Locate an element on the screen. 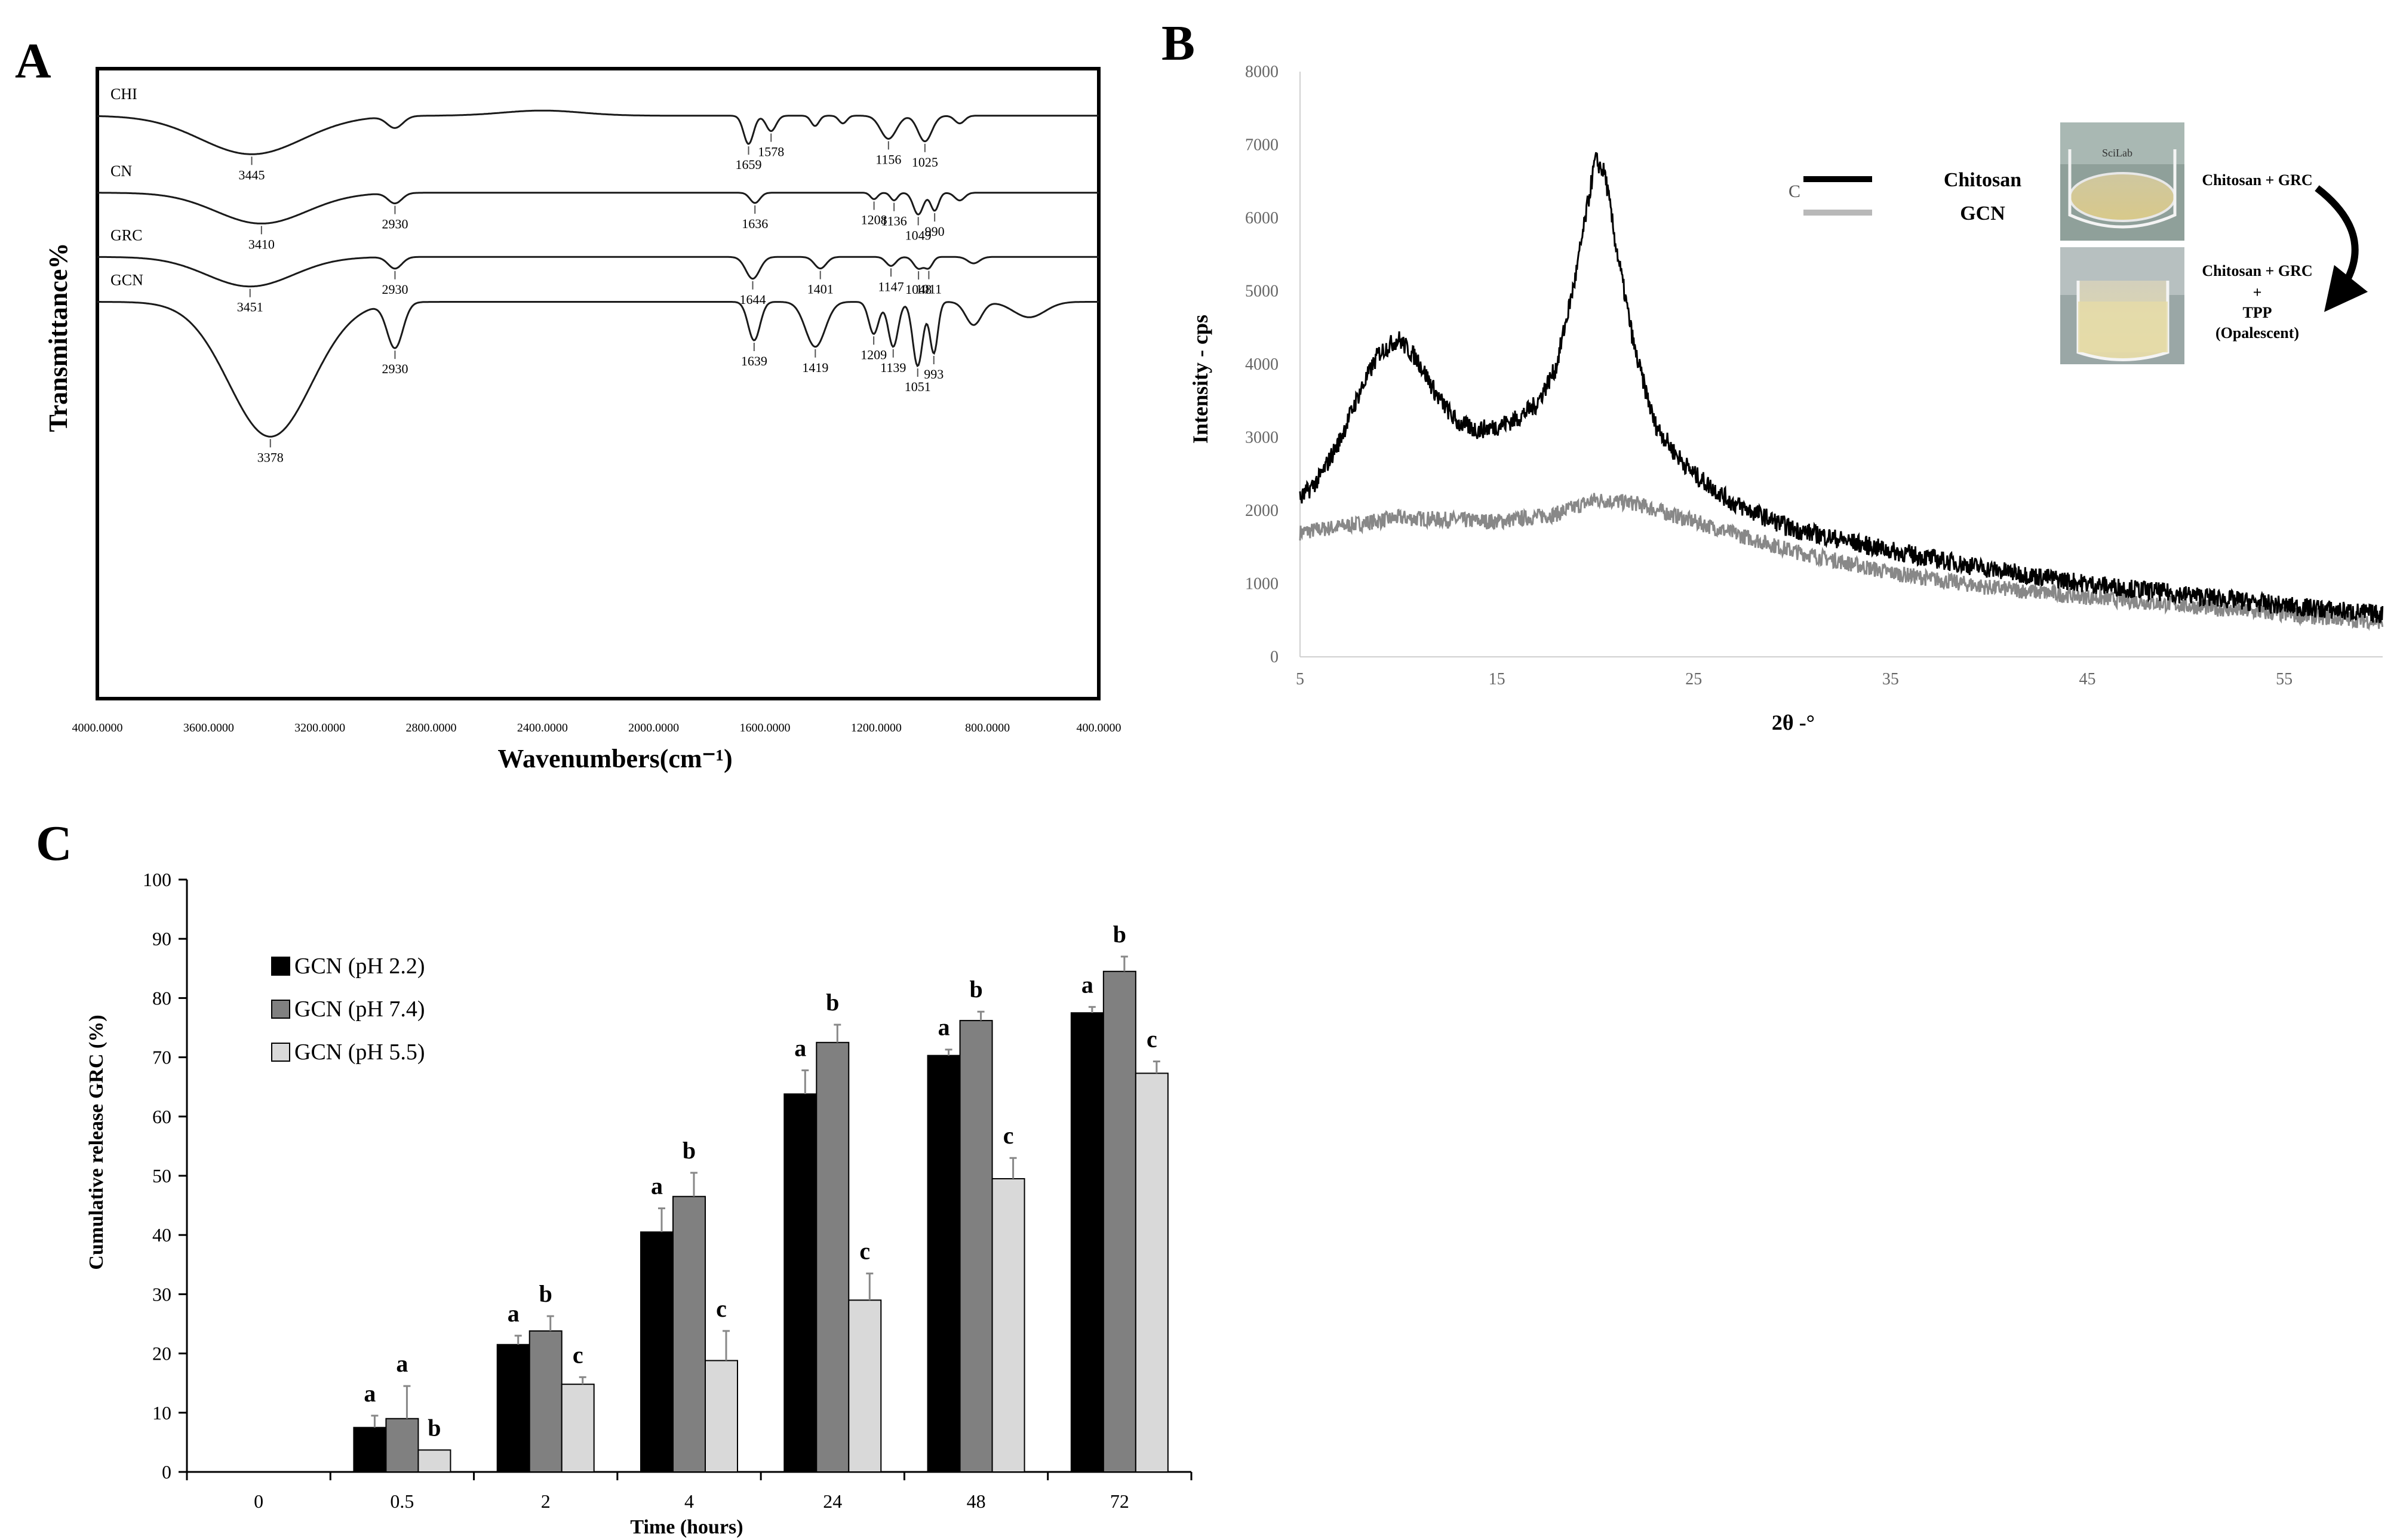 This screenshot has width=2400, height=1540. release-x-tick-label: 0 is located at coordinates (258, 1501).